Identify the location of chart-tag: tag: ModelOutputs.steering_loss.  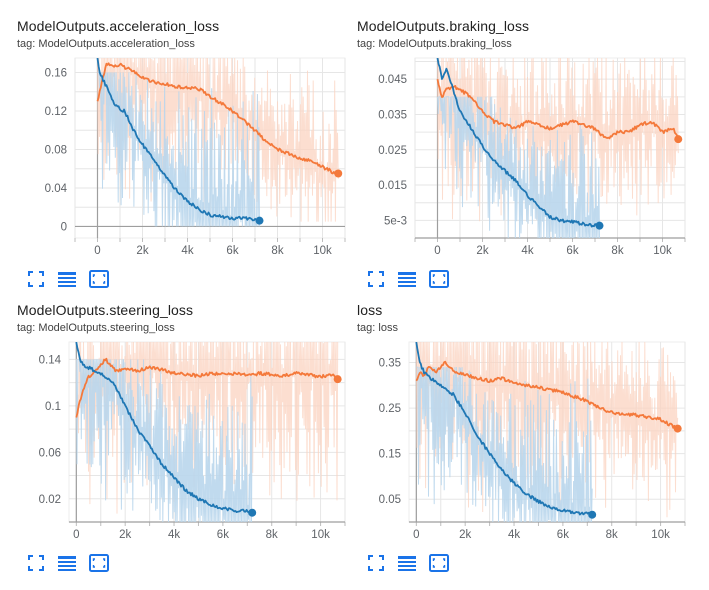
(96, 328).